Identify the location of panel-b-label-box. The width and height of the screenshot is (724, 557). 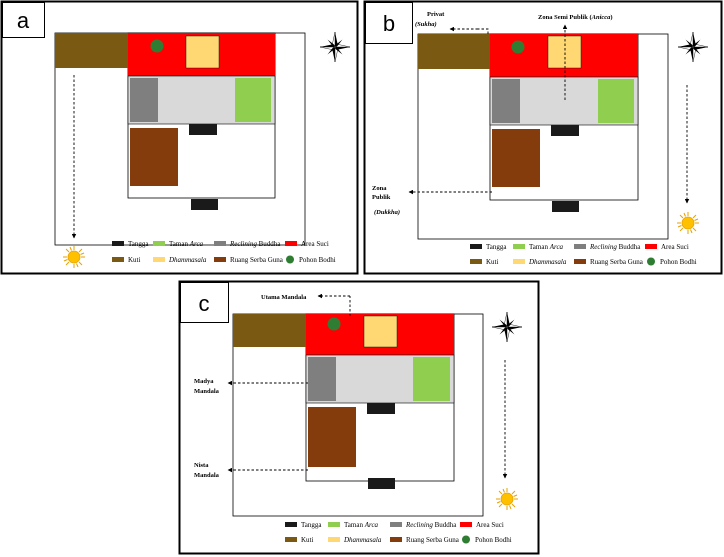
(389, 23).